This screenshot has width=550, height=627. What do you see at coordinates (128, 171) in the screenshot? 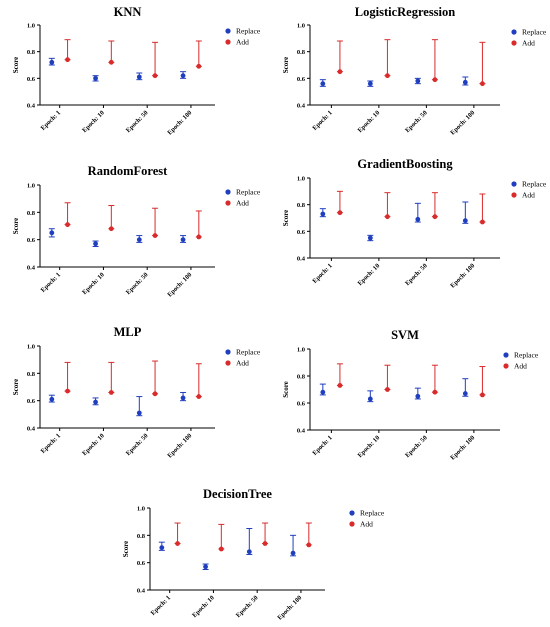
I see `chart-title: RandomForest` at bounding box center [128, 171].